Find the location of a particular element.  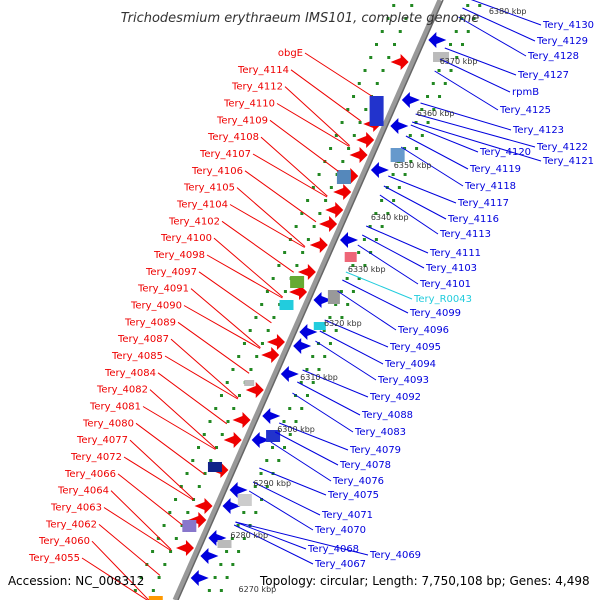

kbp-label: 6310 kbp is located at coordinates (319, 377).